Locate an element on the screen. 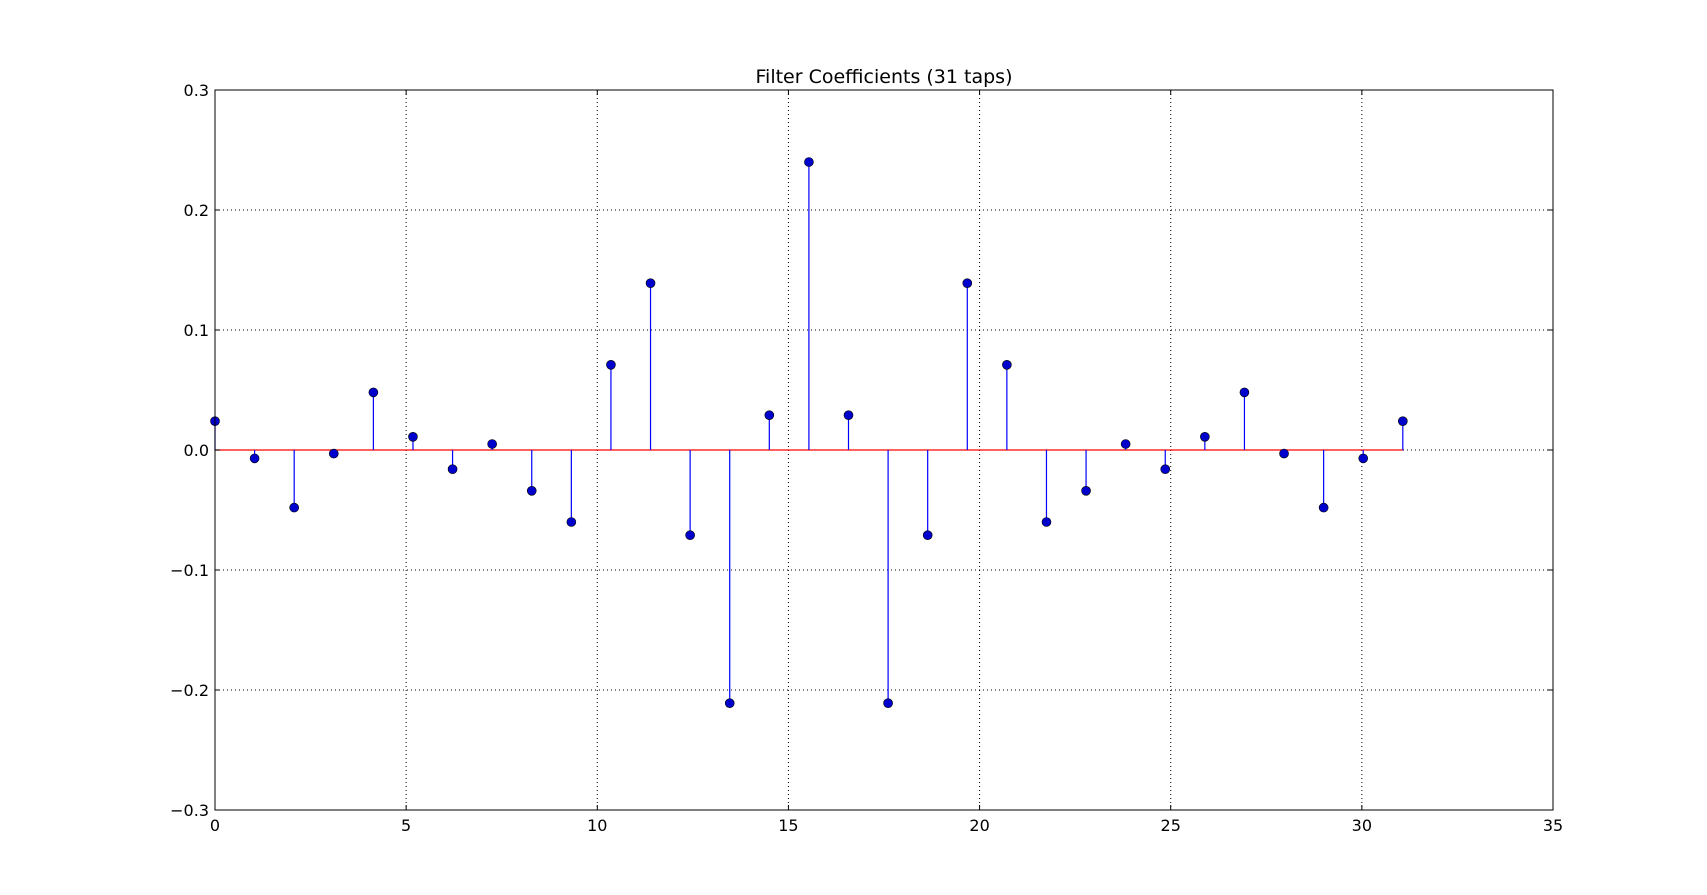 This screenshot has height=895, width=1707. x-tick-label-1: 5 is located at coordinates (406, 825).